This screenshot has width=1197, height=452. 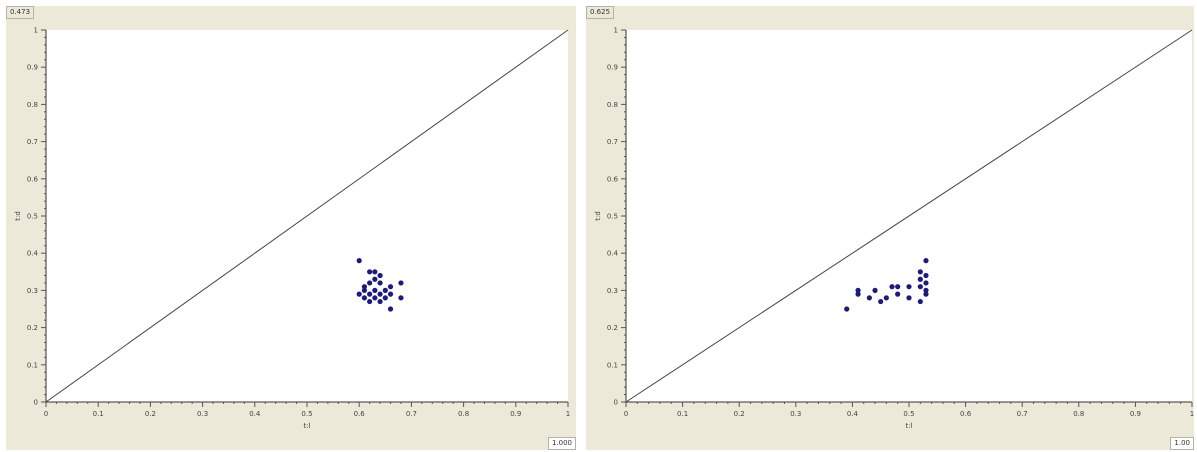 What do you see at coordinates (561, 443) in the screenshot?
I see `bottom-value-label: 1.000` at bounding box center [561, 443].